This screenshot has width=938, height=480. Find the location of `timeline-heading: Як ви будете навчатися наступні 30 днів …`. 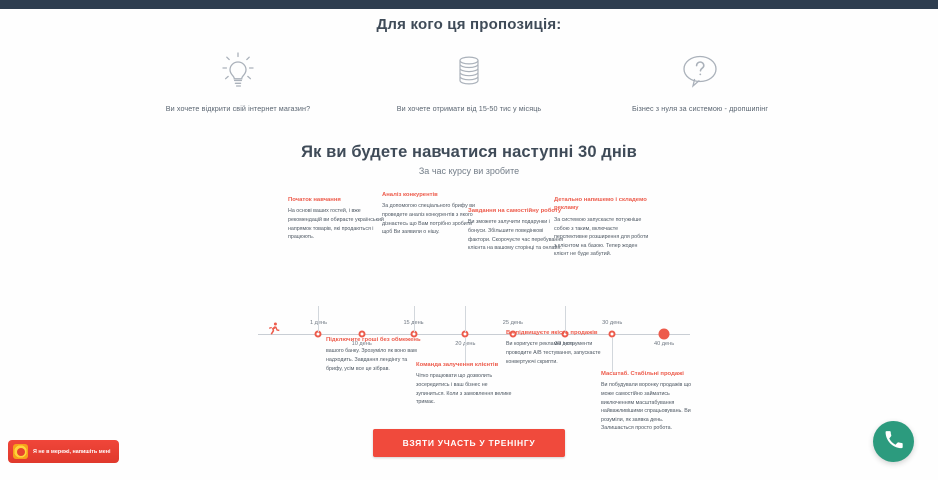

timeline-heading: Як ви будете навчатися наступні 30 днів … is located at coordinates (469, 159).